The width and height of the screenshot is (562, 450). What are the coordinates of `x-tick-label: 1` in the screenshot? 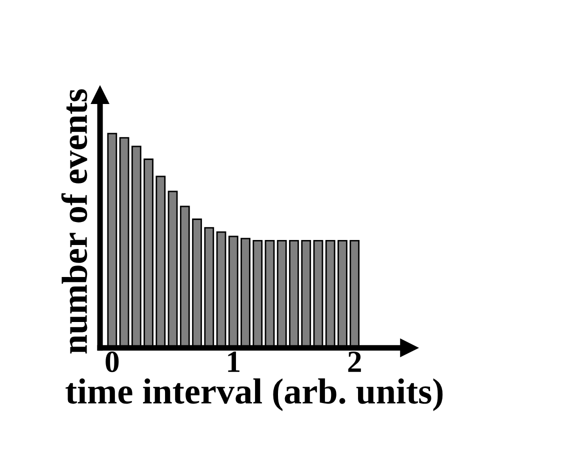 It's located at (234, 362).